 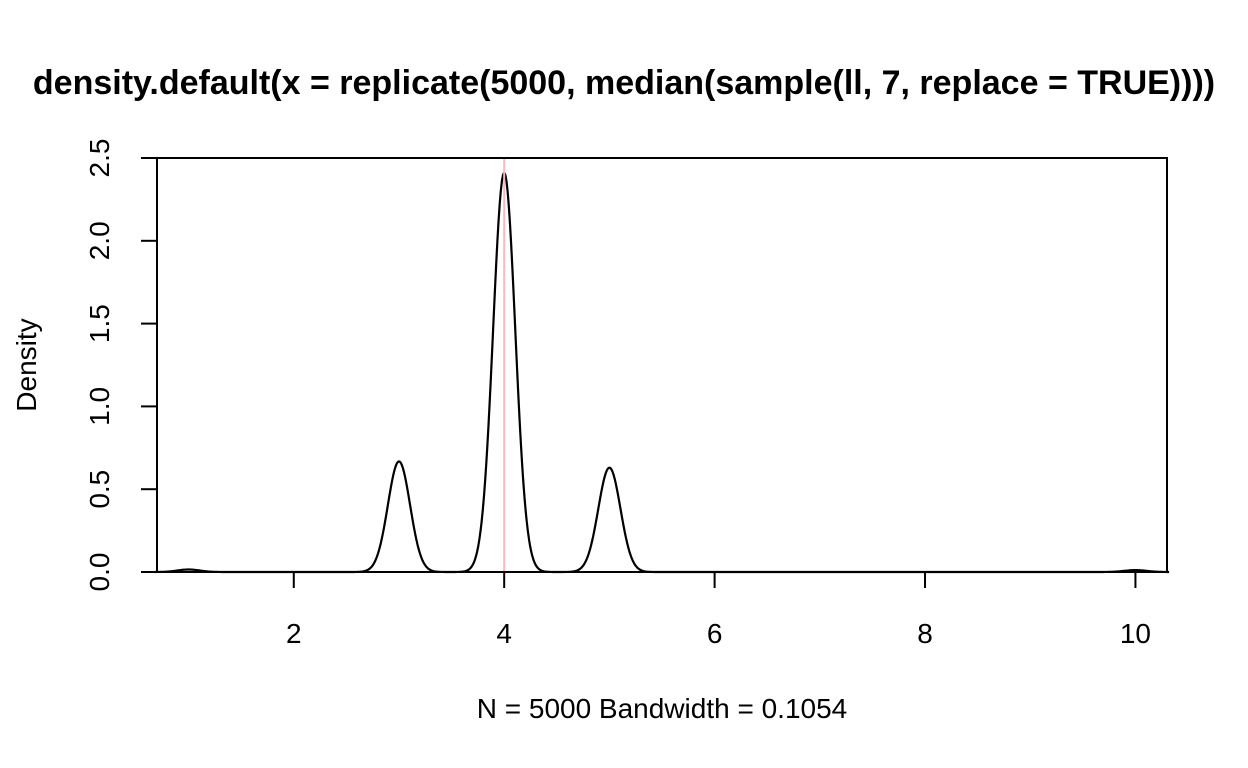 I want to click on x-tick-label: 10, so click(x=1135, y=633).